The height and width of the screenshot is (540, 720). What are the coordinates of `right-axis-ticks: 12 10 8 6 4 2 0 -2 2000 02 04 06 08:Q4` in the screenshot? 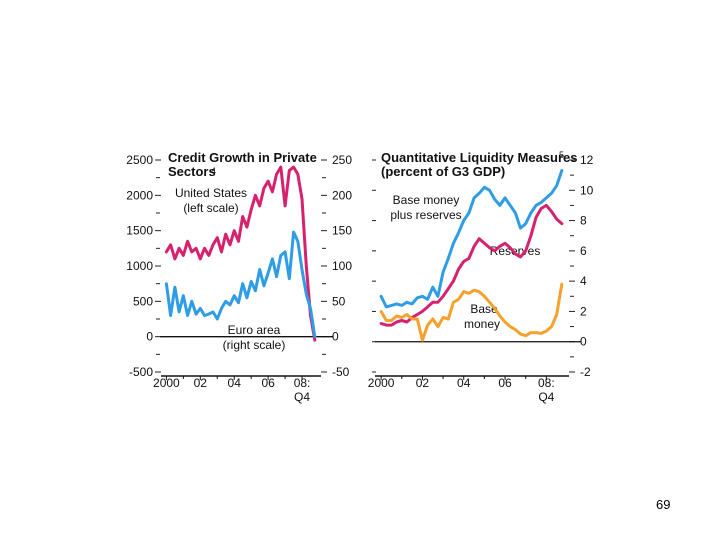 It's located at (481, 278).